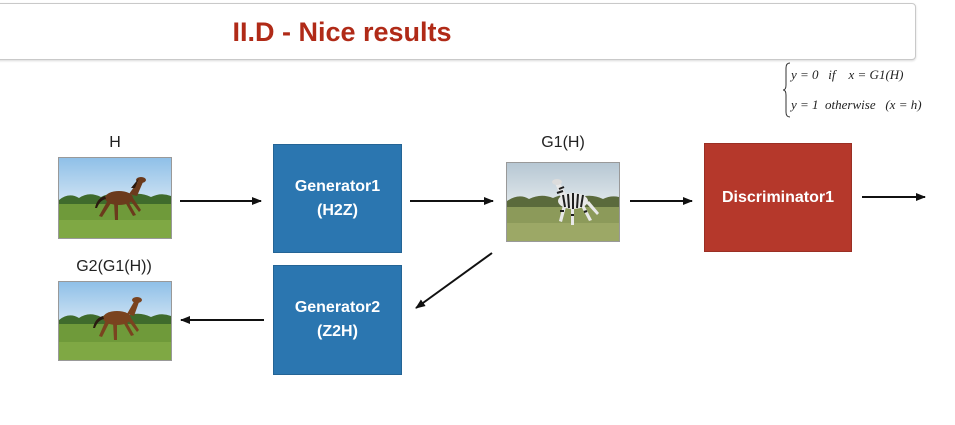  I want to click on generator2-name: Generator2, so click(337, 307).